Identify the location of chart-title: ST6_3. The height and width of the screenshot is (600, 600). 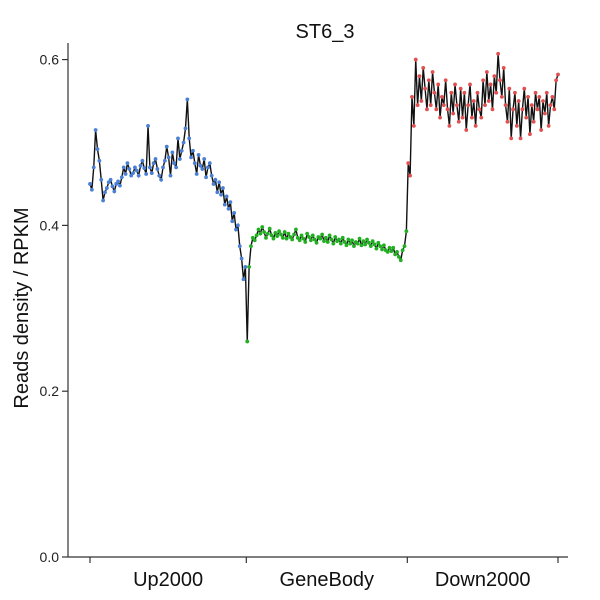
(325, 32).